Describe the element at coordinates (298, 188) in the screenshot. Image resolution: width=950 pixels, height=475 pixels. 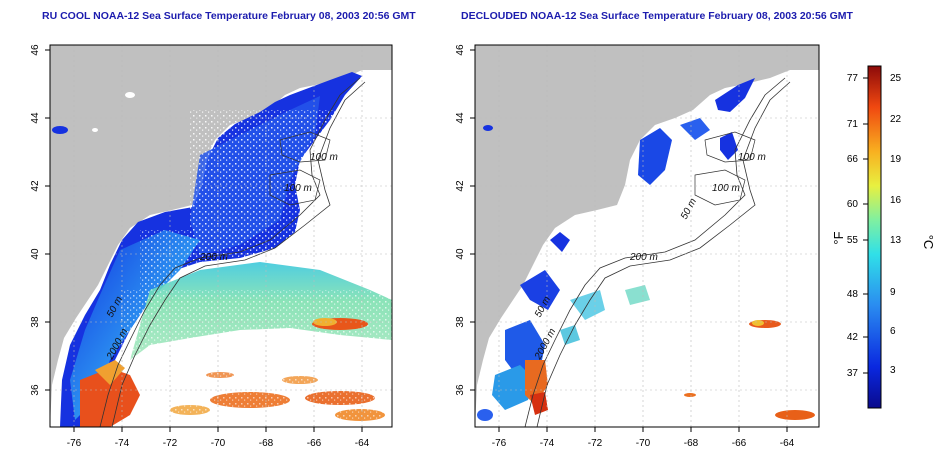
I see `left-contour-label-2: 100 m` at that location.